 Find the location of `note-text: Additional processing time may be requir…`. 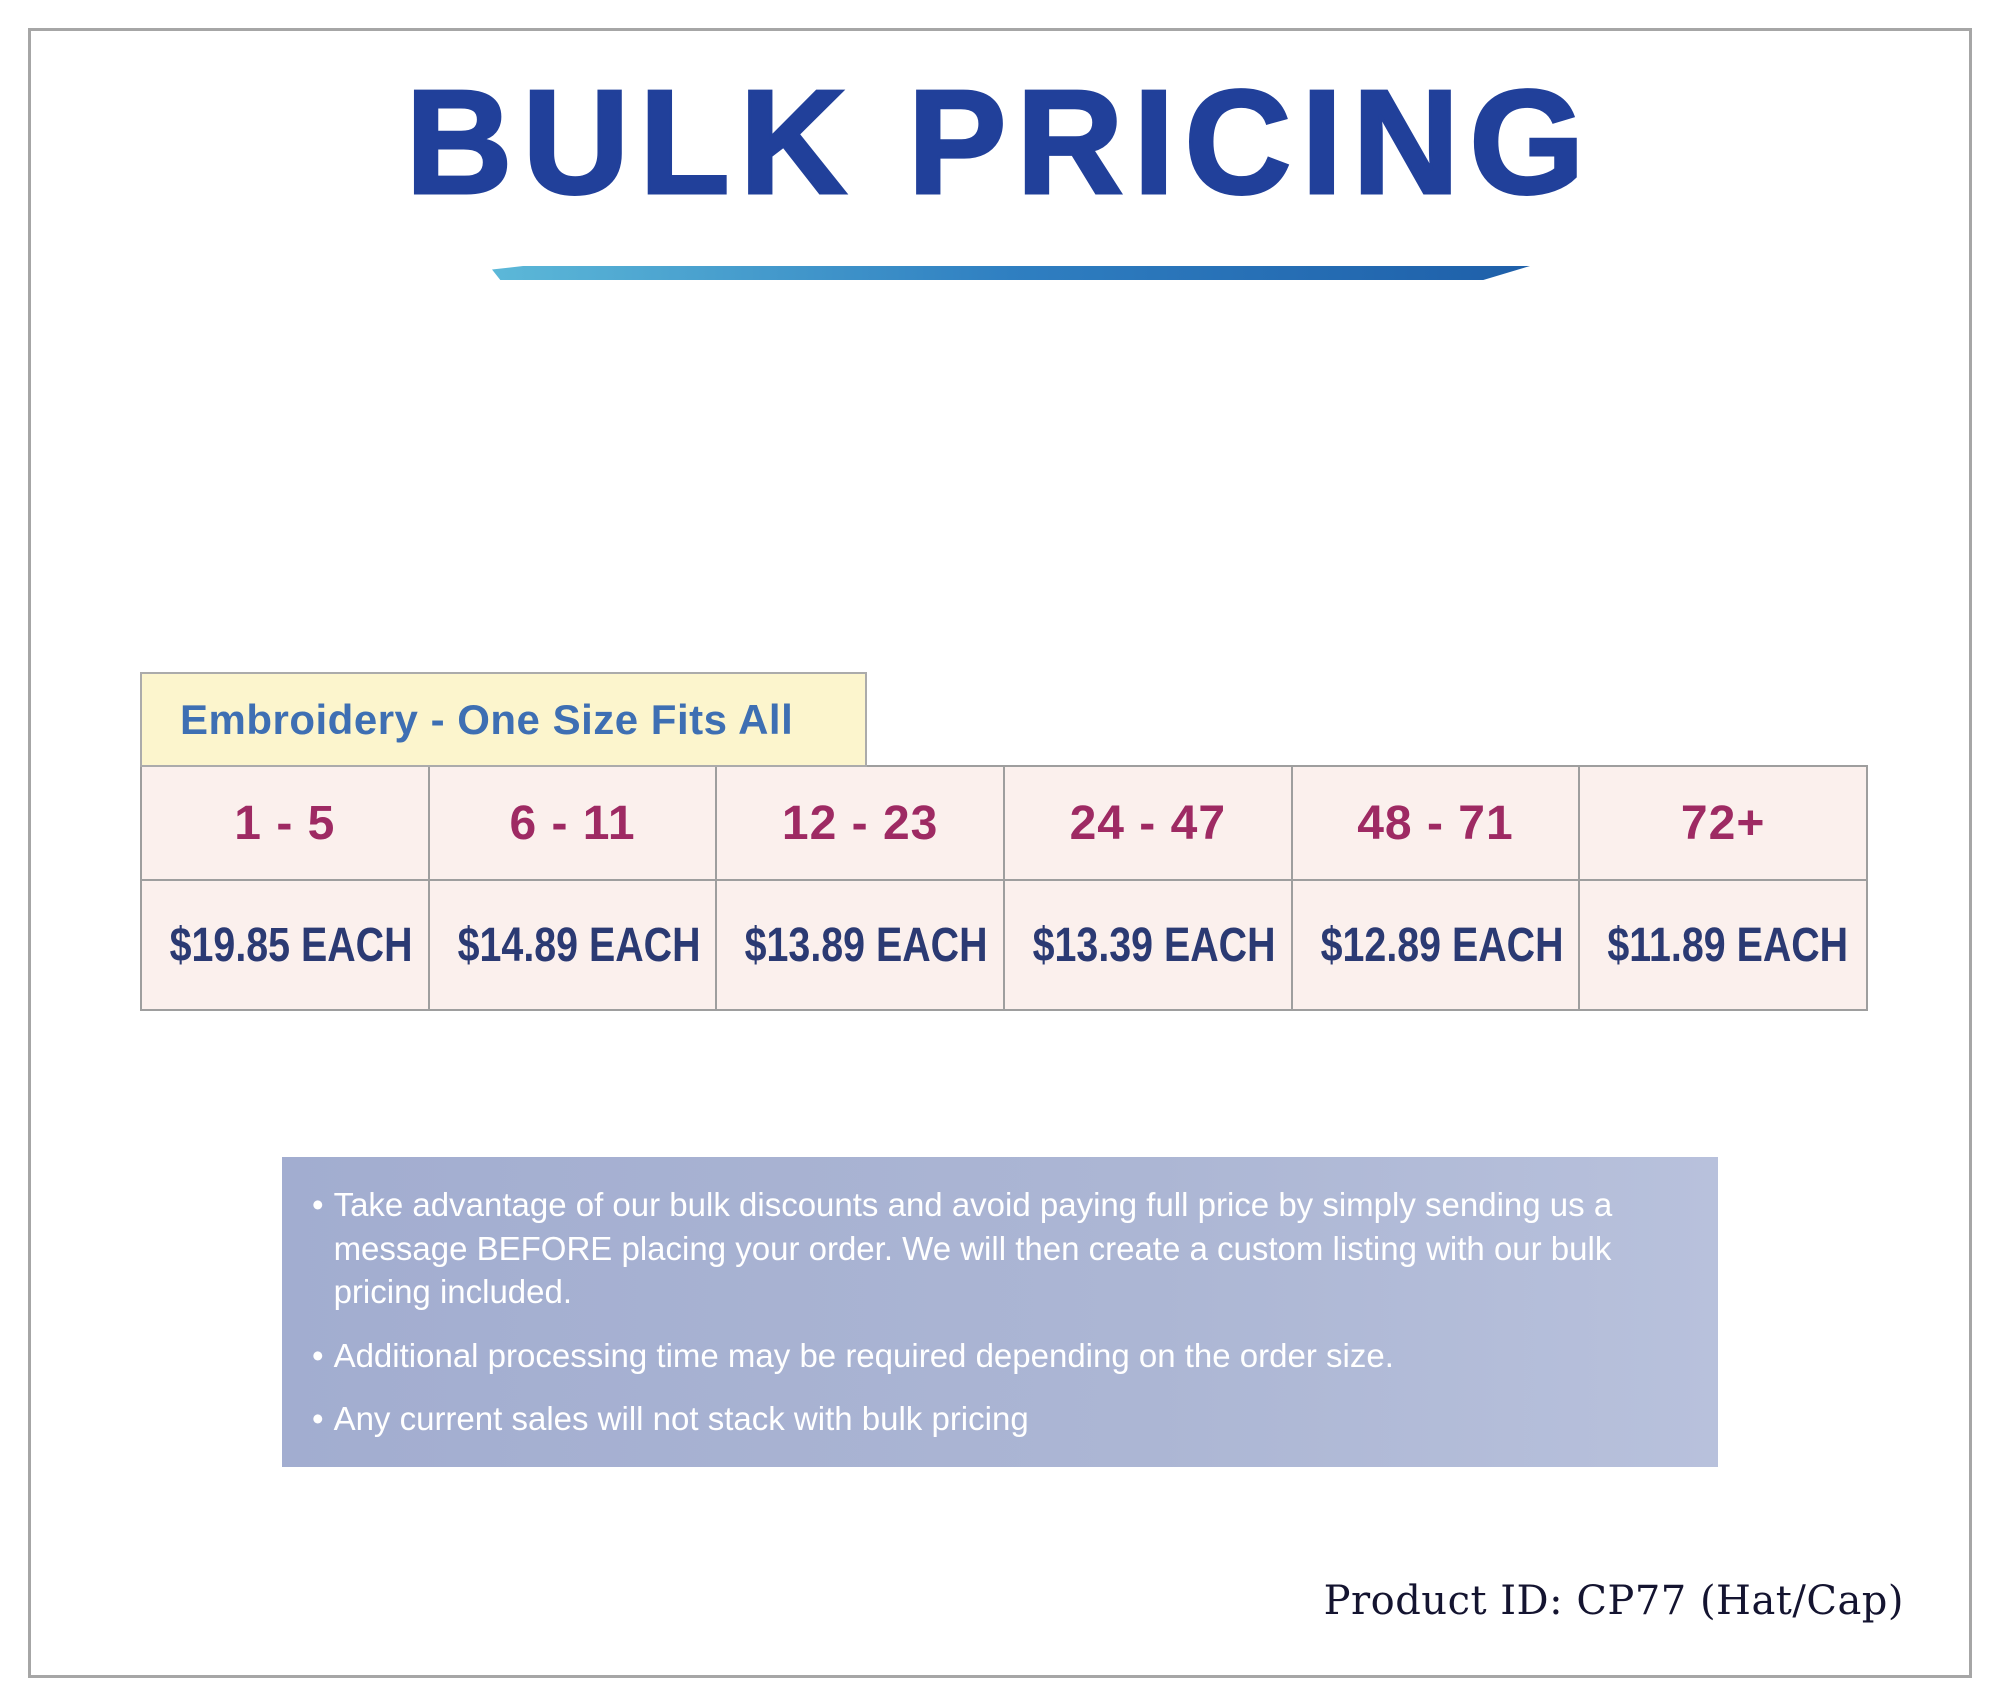

note-text: Additional processing time may be requir… is located at coordinates (863, 1355).